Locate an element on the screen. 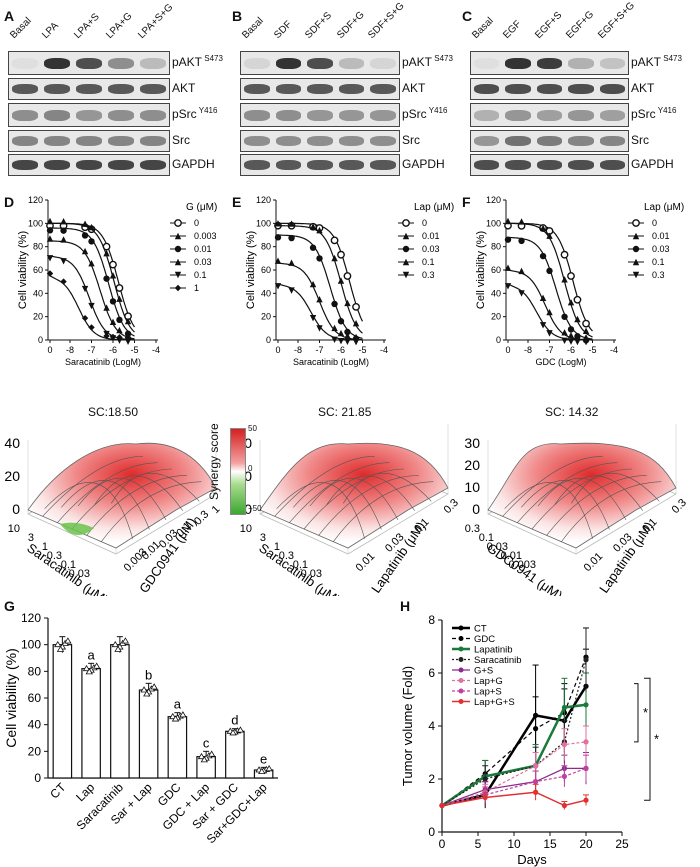 Image resolution: width=700 pixels, height=867 pixels. blot-strip-psrc is located at coordinates (549, 115).